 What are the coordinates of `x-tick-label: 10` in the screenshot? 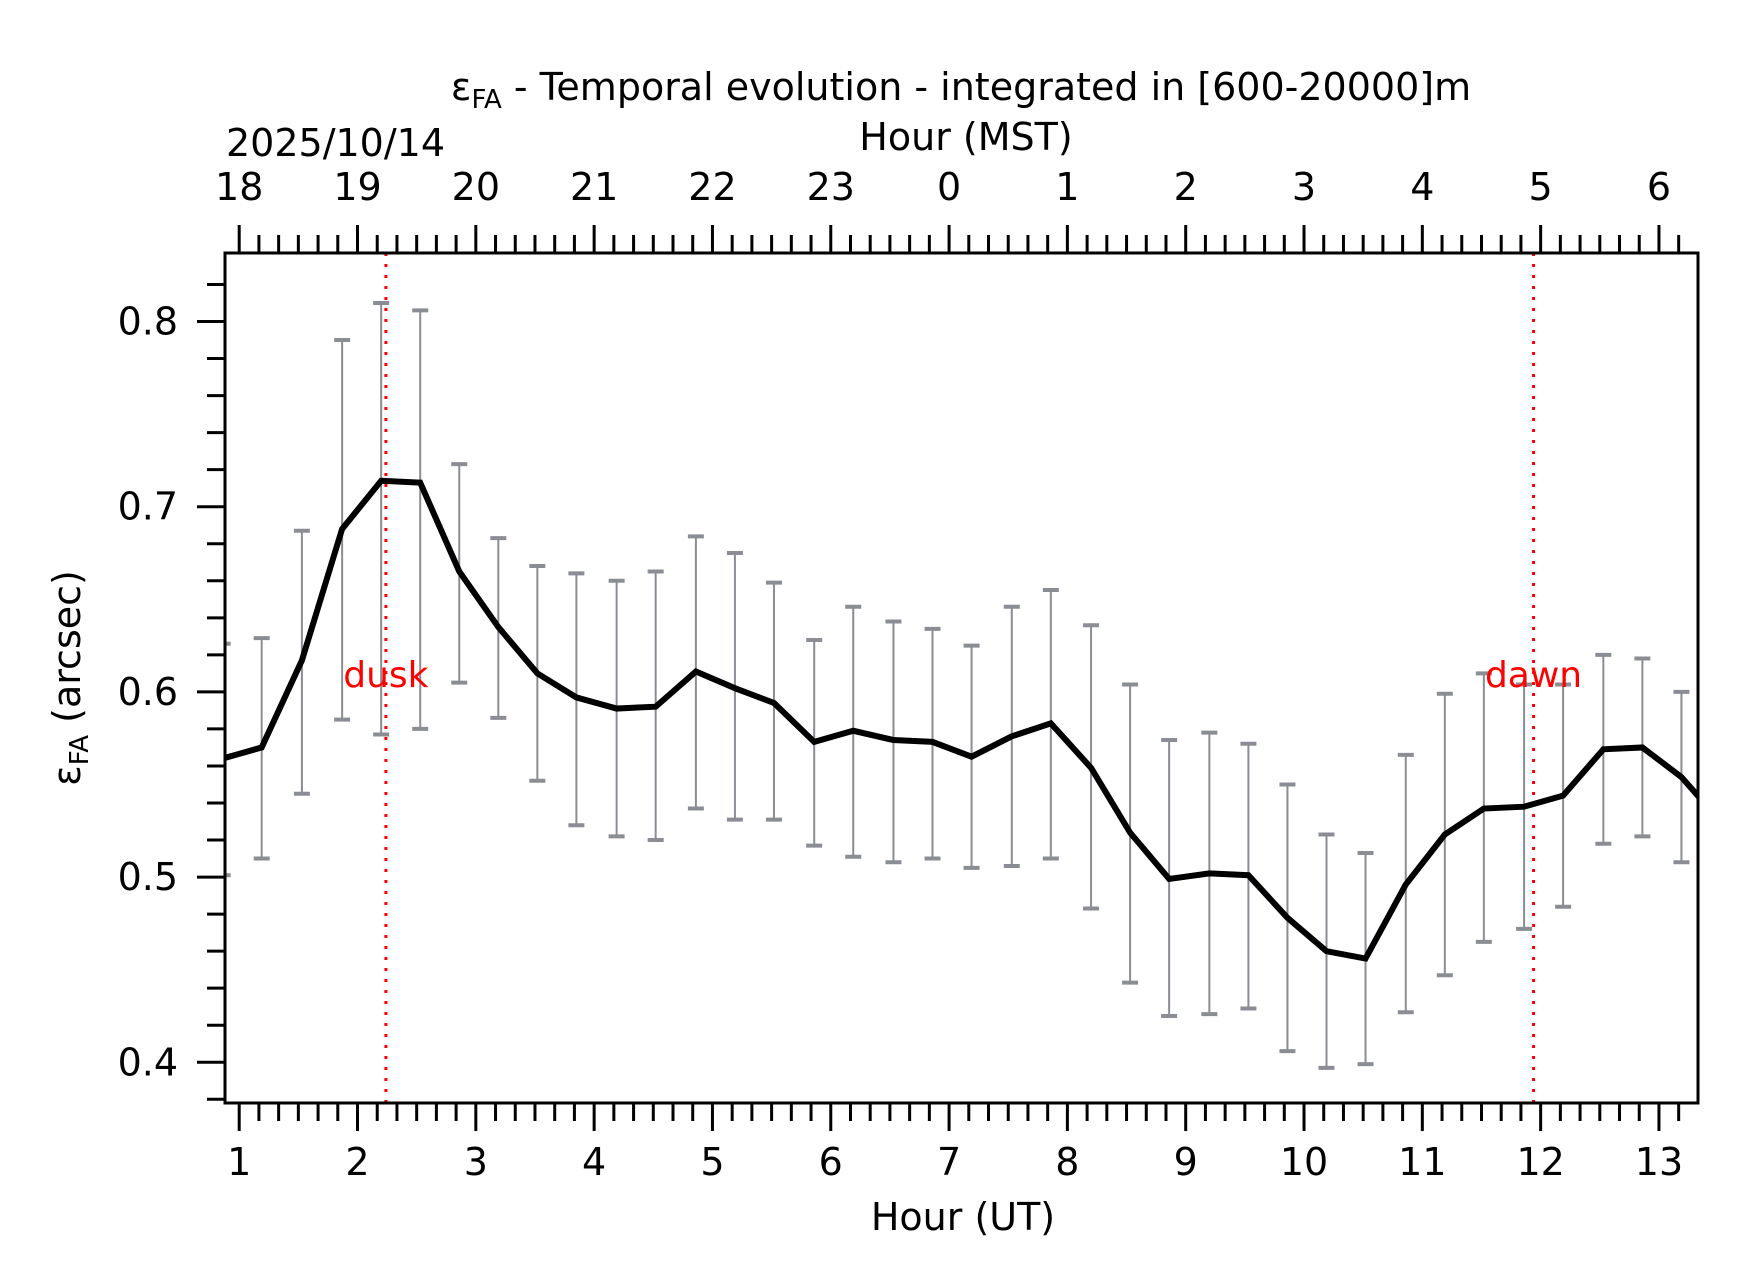 It's located at (1304, 1162).